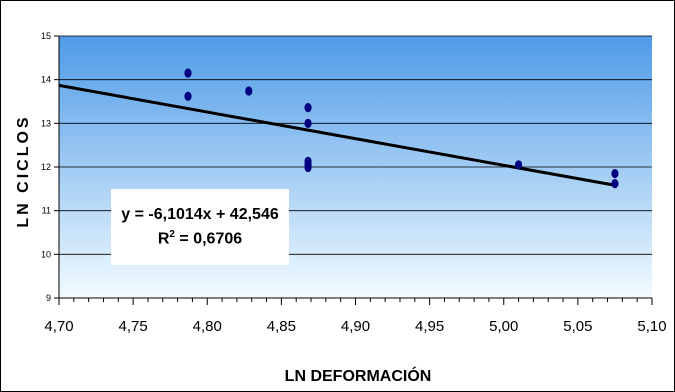  I want to click on r-squared-value: = 0,6706, so click(208, 238).